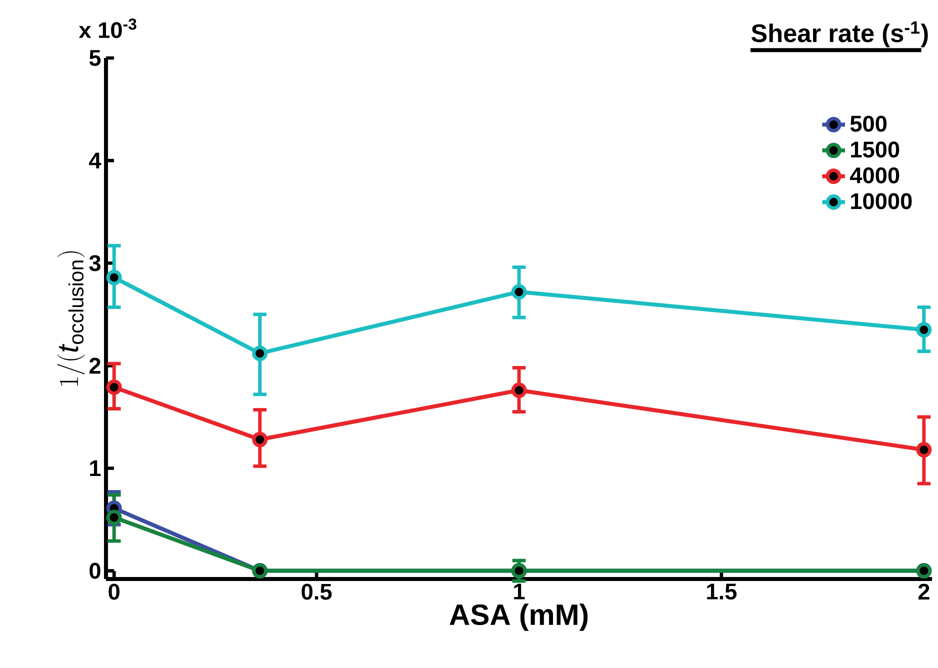 The image size is (938, 668). Describe the element at coordinates (71, 318) in the screenshot. I see `y-axis-title: $1/(\mathit{t}_{\mathrm{occlusion}})$` at that location.